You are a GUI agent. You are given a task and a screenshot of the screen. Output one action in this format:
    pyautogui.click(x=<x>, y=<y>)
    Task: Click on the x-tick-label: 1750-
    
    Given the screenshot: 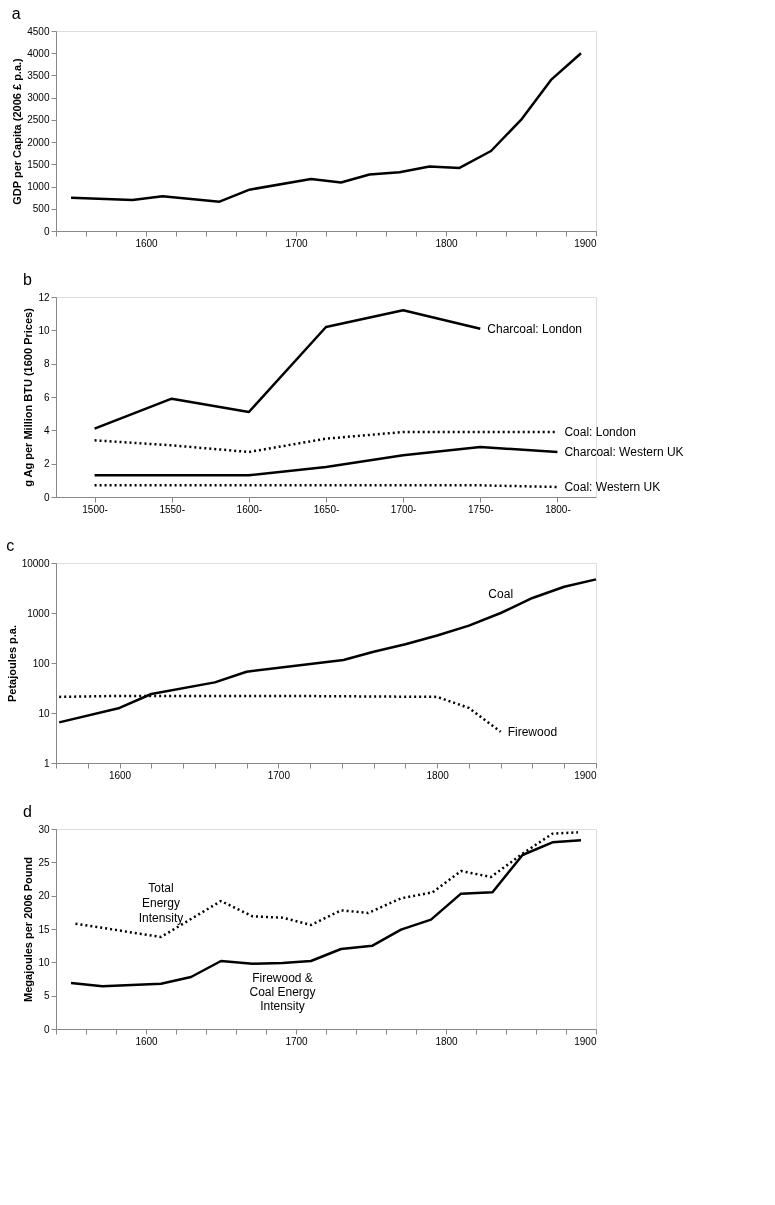 What is the action you would take?
    pyautogui.click(x=481, y=509)
    